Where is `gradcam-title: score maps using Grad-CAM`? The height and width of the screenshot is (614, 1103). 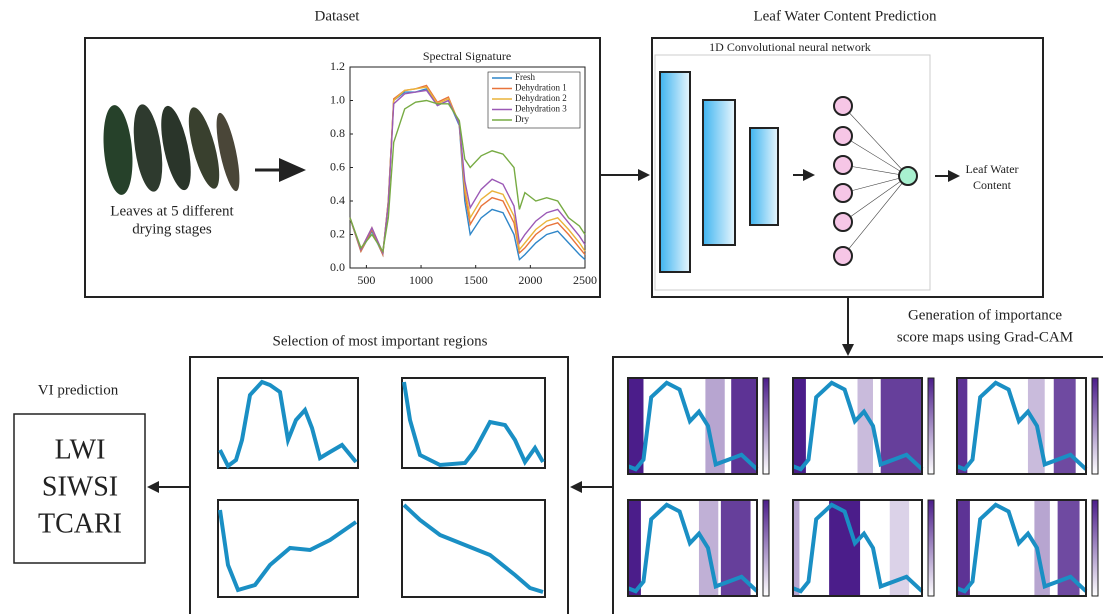 gradcam-title: score maps using Grad-CAM is located at coordinates (985, 337).